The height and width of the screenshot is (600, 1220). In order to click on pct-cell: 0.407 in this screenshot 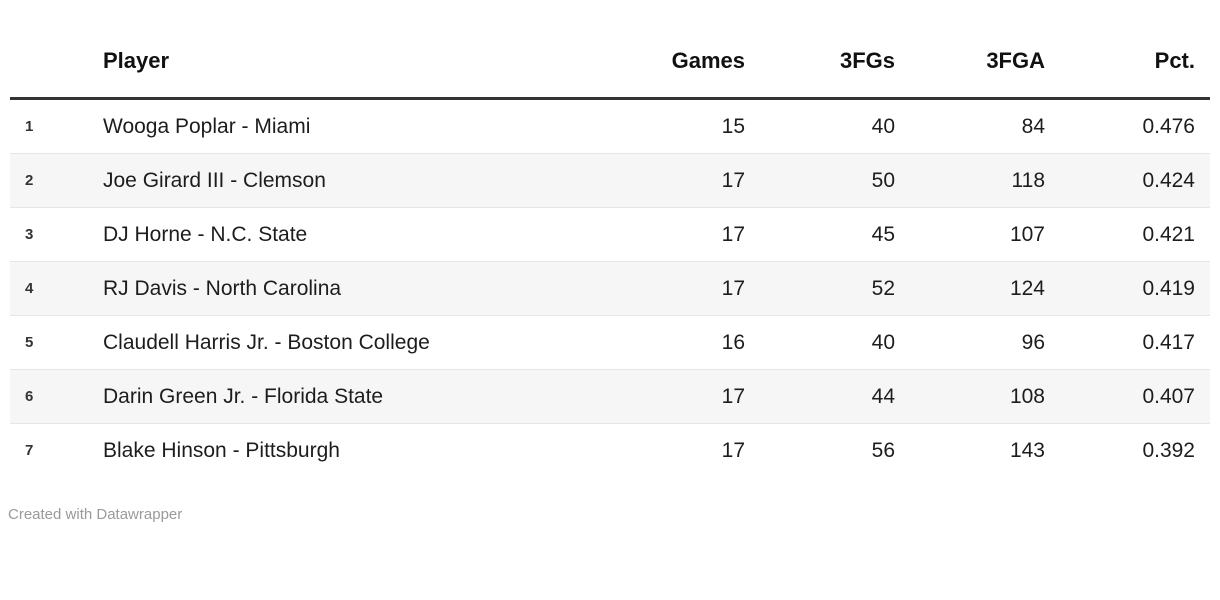, I will do `click(1168, 396)`.